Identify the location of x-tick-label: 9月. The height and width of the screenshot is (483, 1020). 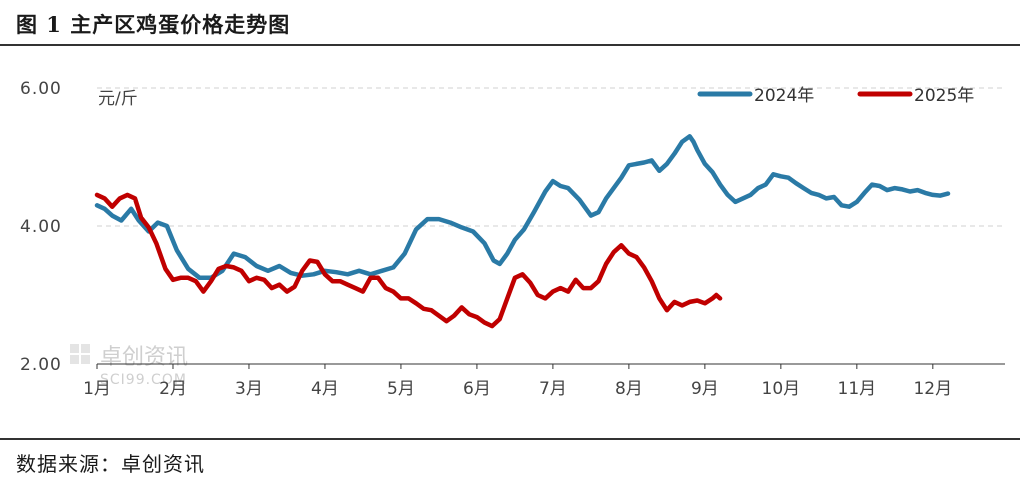
(705, 389).